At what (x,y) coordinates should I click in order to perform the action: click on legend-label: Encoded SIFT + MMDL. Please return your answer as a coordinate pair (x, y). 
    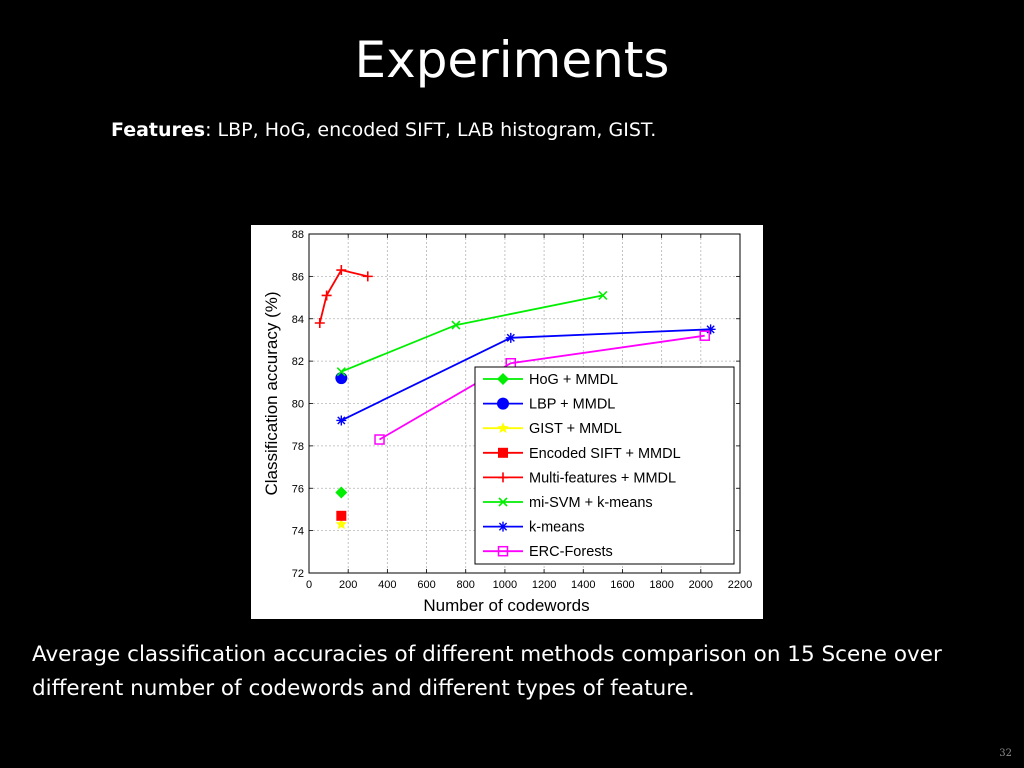
    Looking at the image, I should click on (605, 454).